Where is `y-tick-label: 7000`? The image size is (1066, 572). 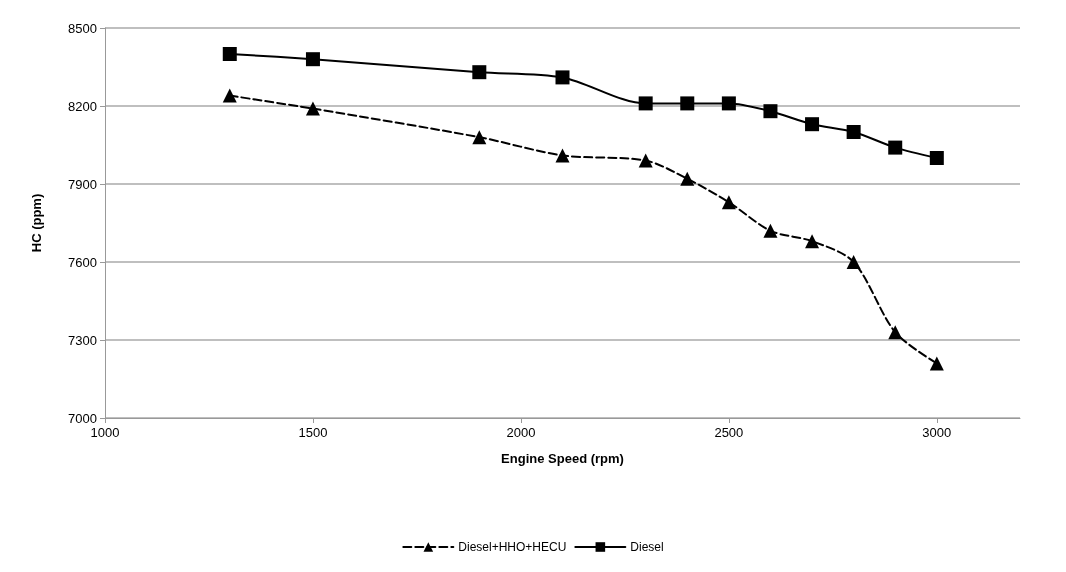 y-tick-label: 7000 is located at coordinates (82, 418).